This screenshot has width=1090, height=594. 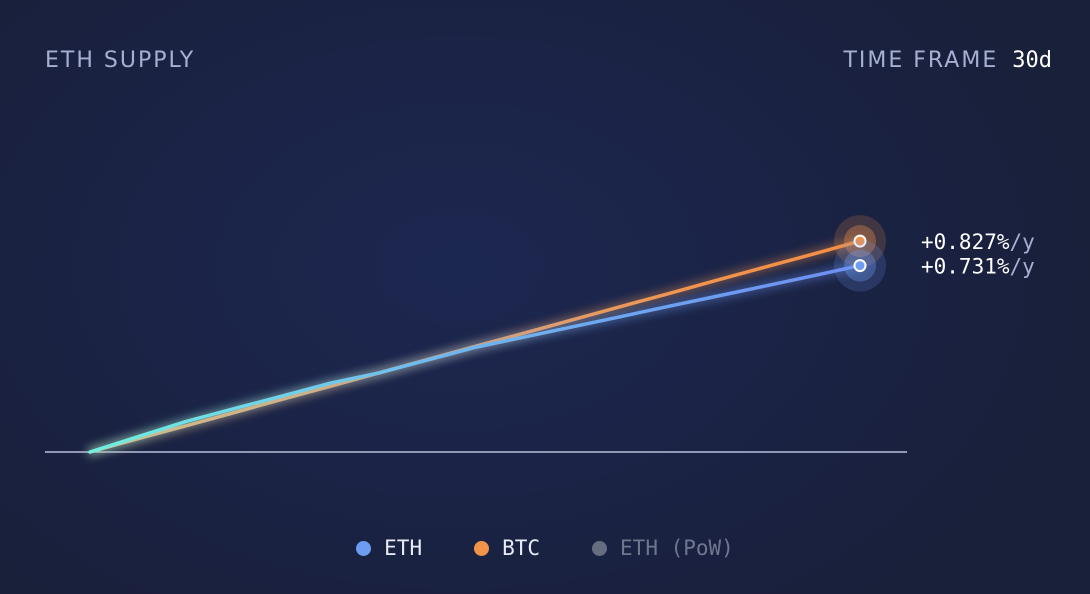 What do you see at coordinates (860, 266) in the screenshot?
I see `endpoint-marker-eth` at bounding box center [860, 266].